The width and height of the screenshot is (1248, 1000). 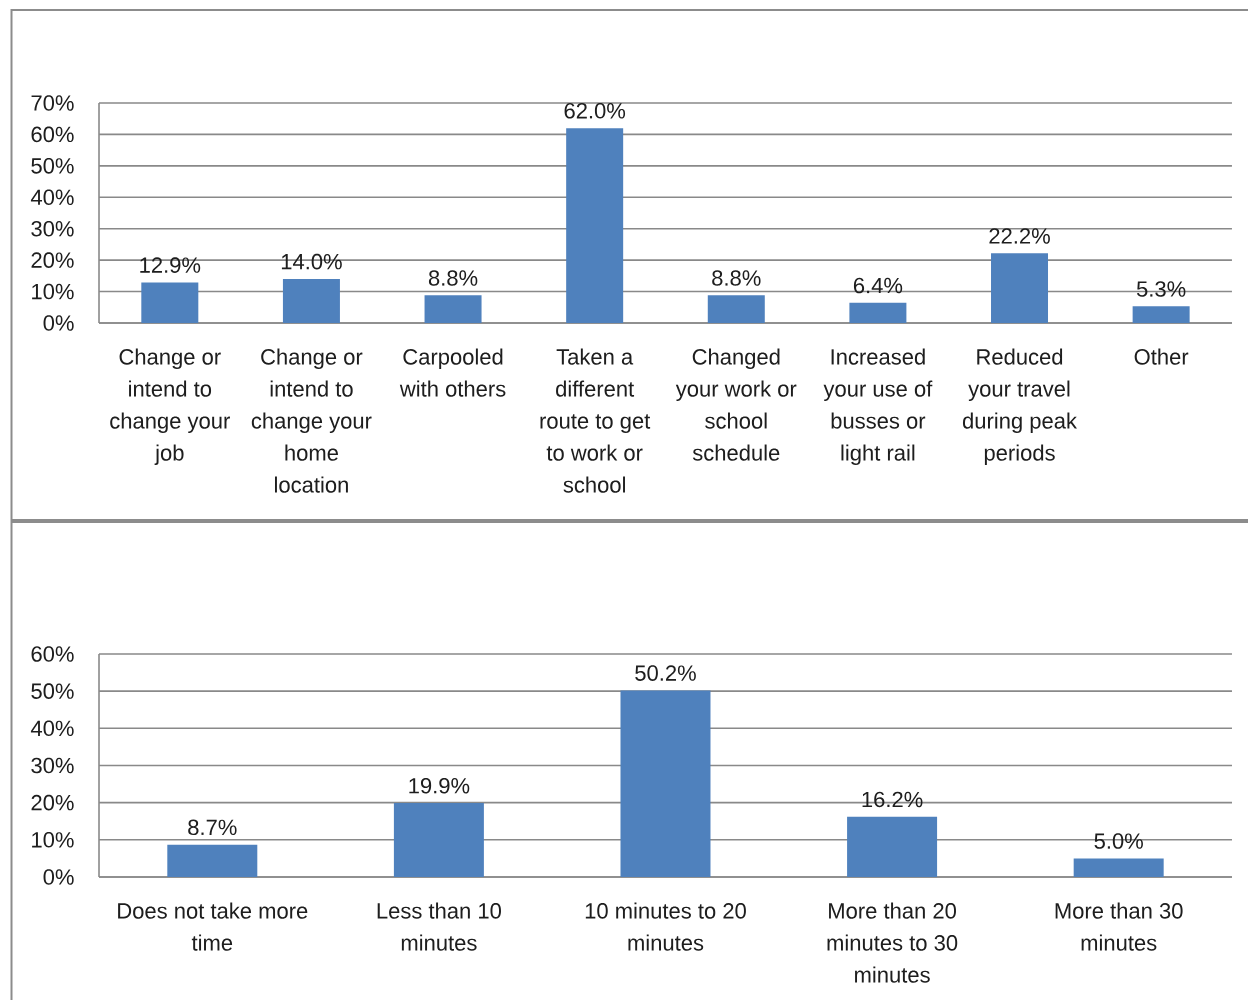 What do you see at coordinates (878, 285) in the screenshot?
I see `data-label: 6.4%` at bounding box center [878, 285].